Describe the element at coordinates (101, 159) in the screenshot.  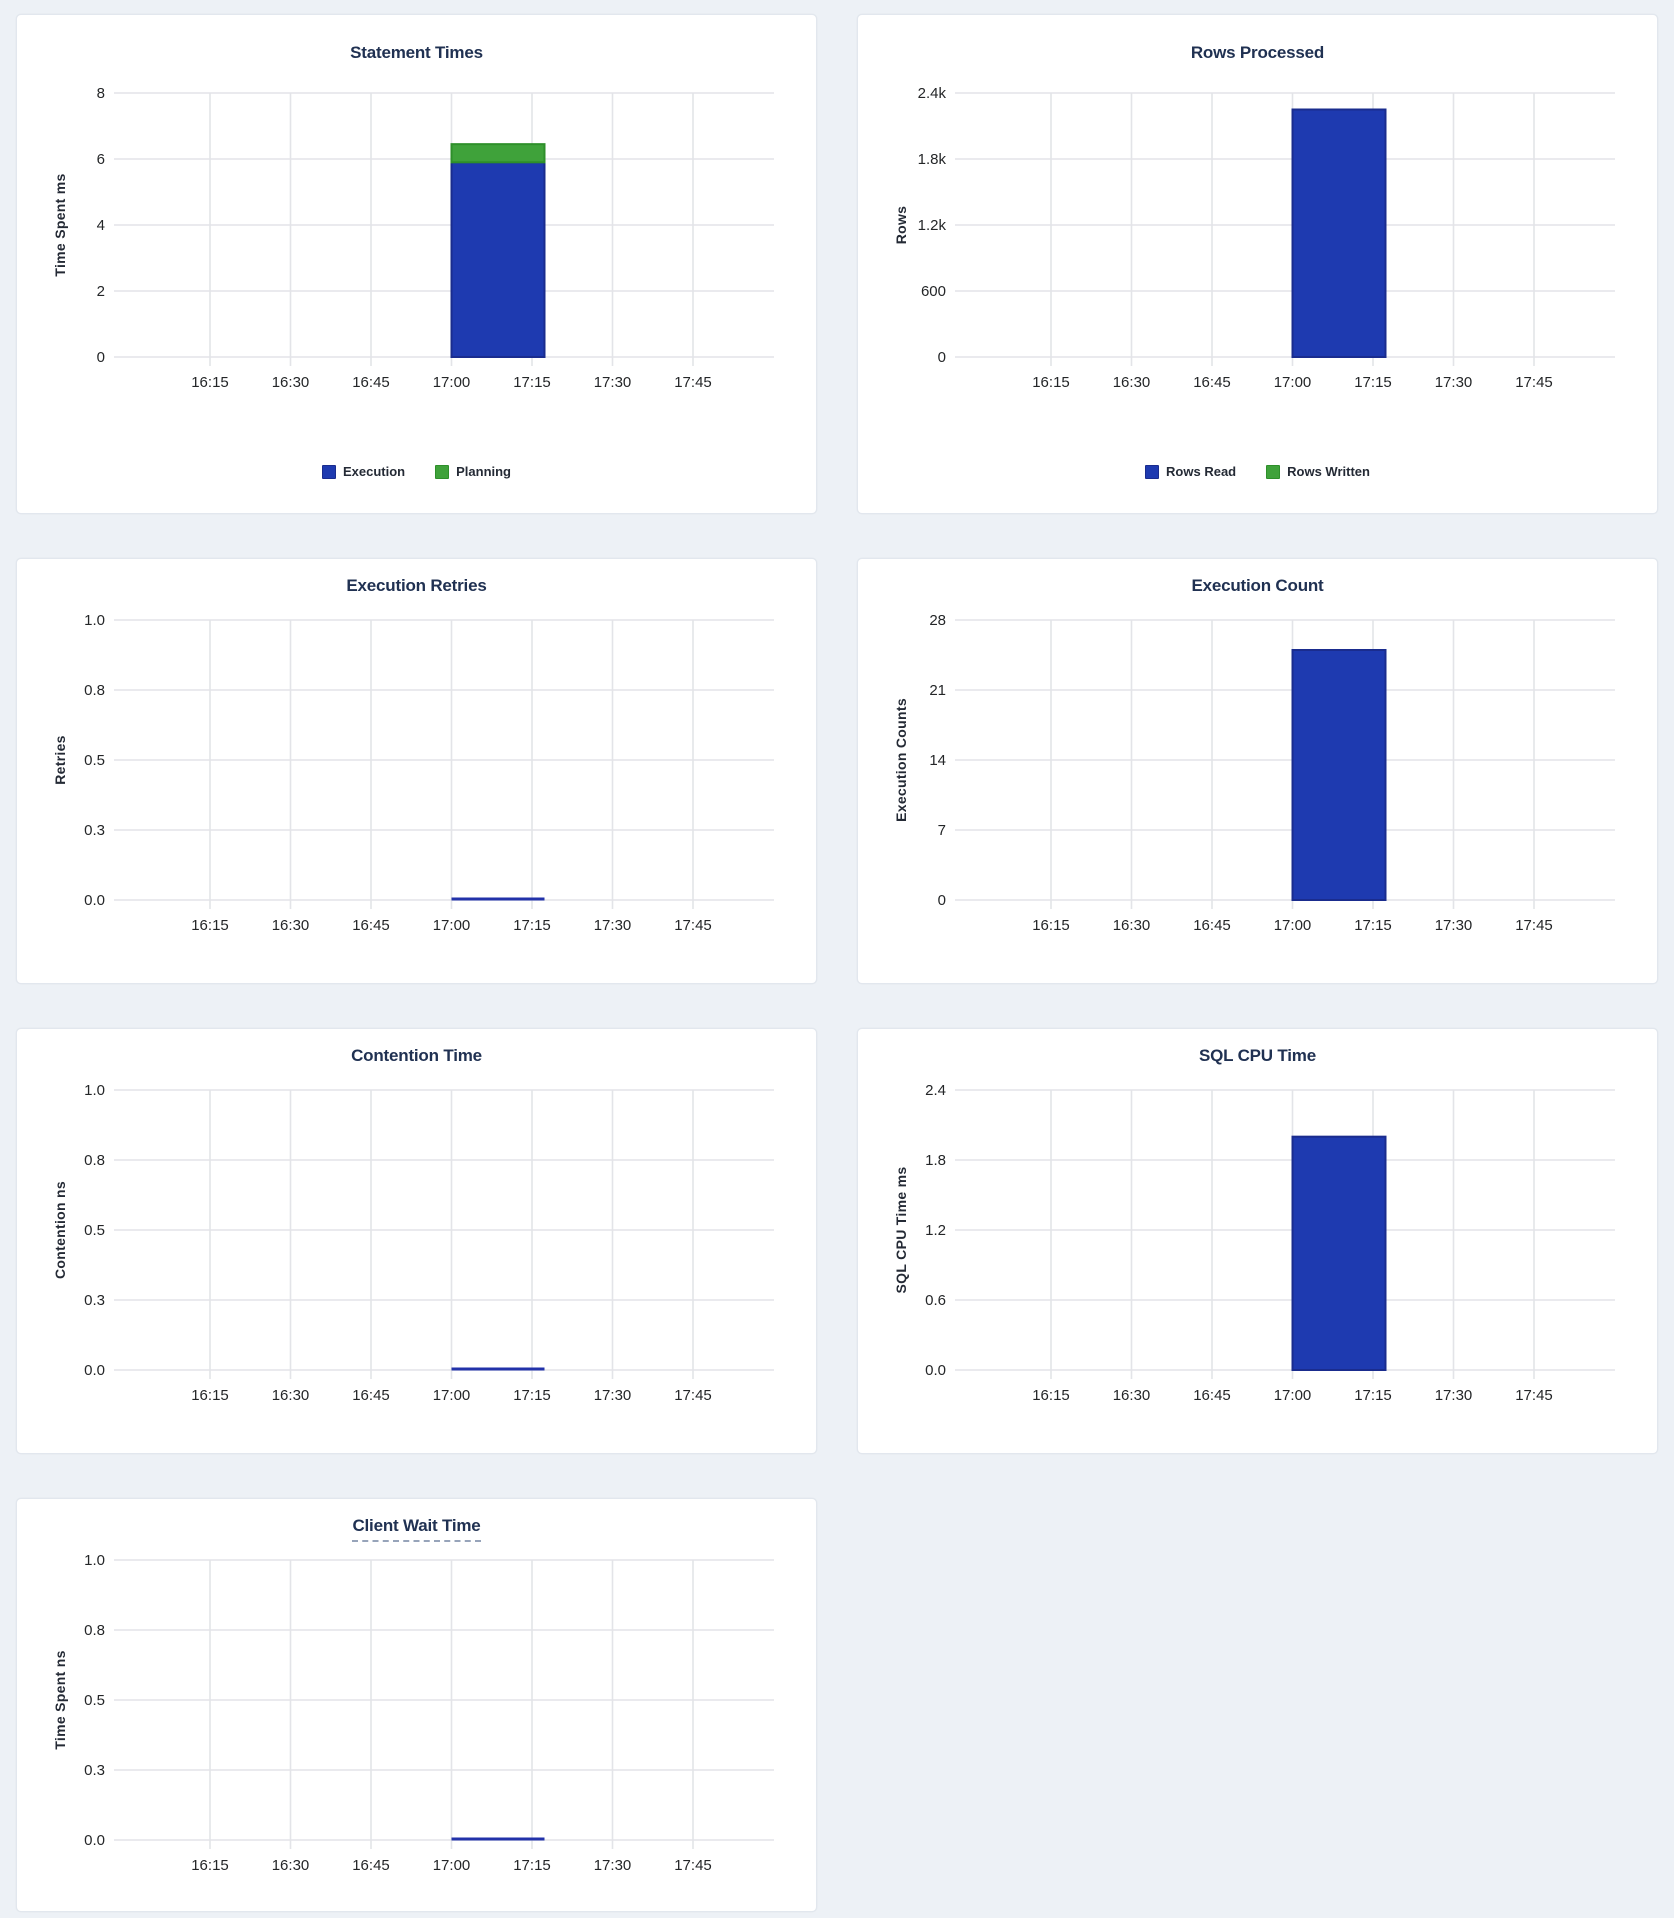
I see `y-tick-label: 6` at that location.